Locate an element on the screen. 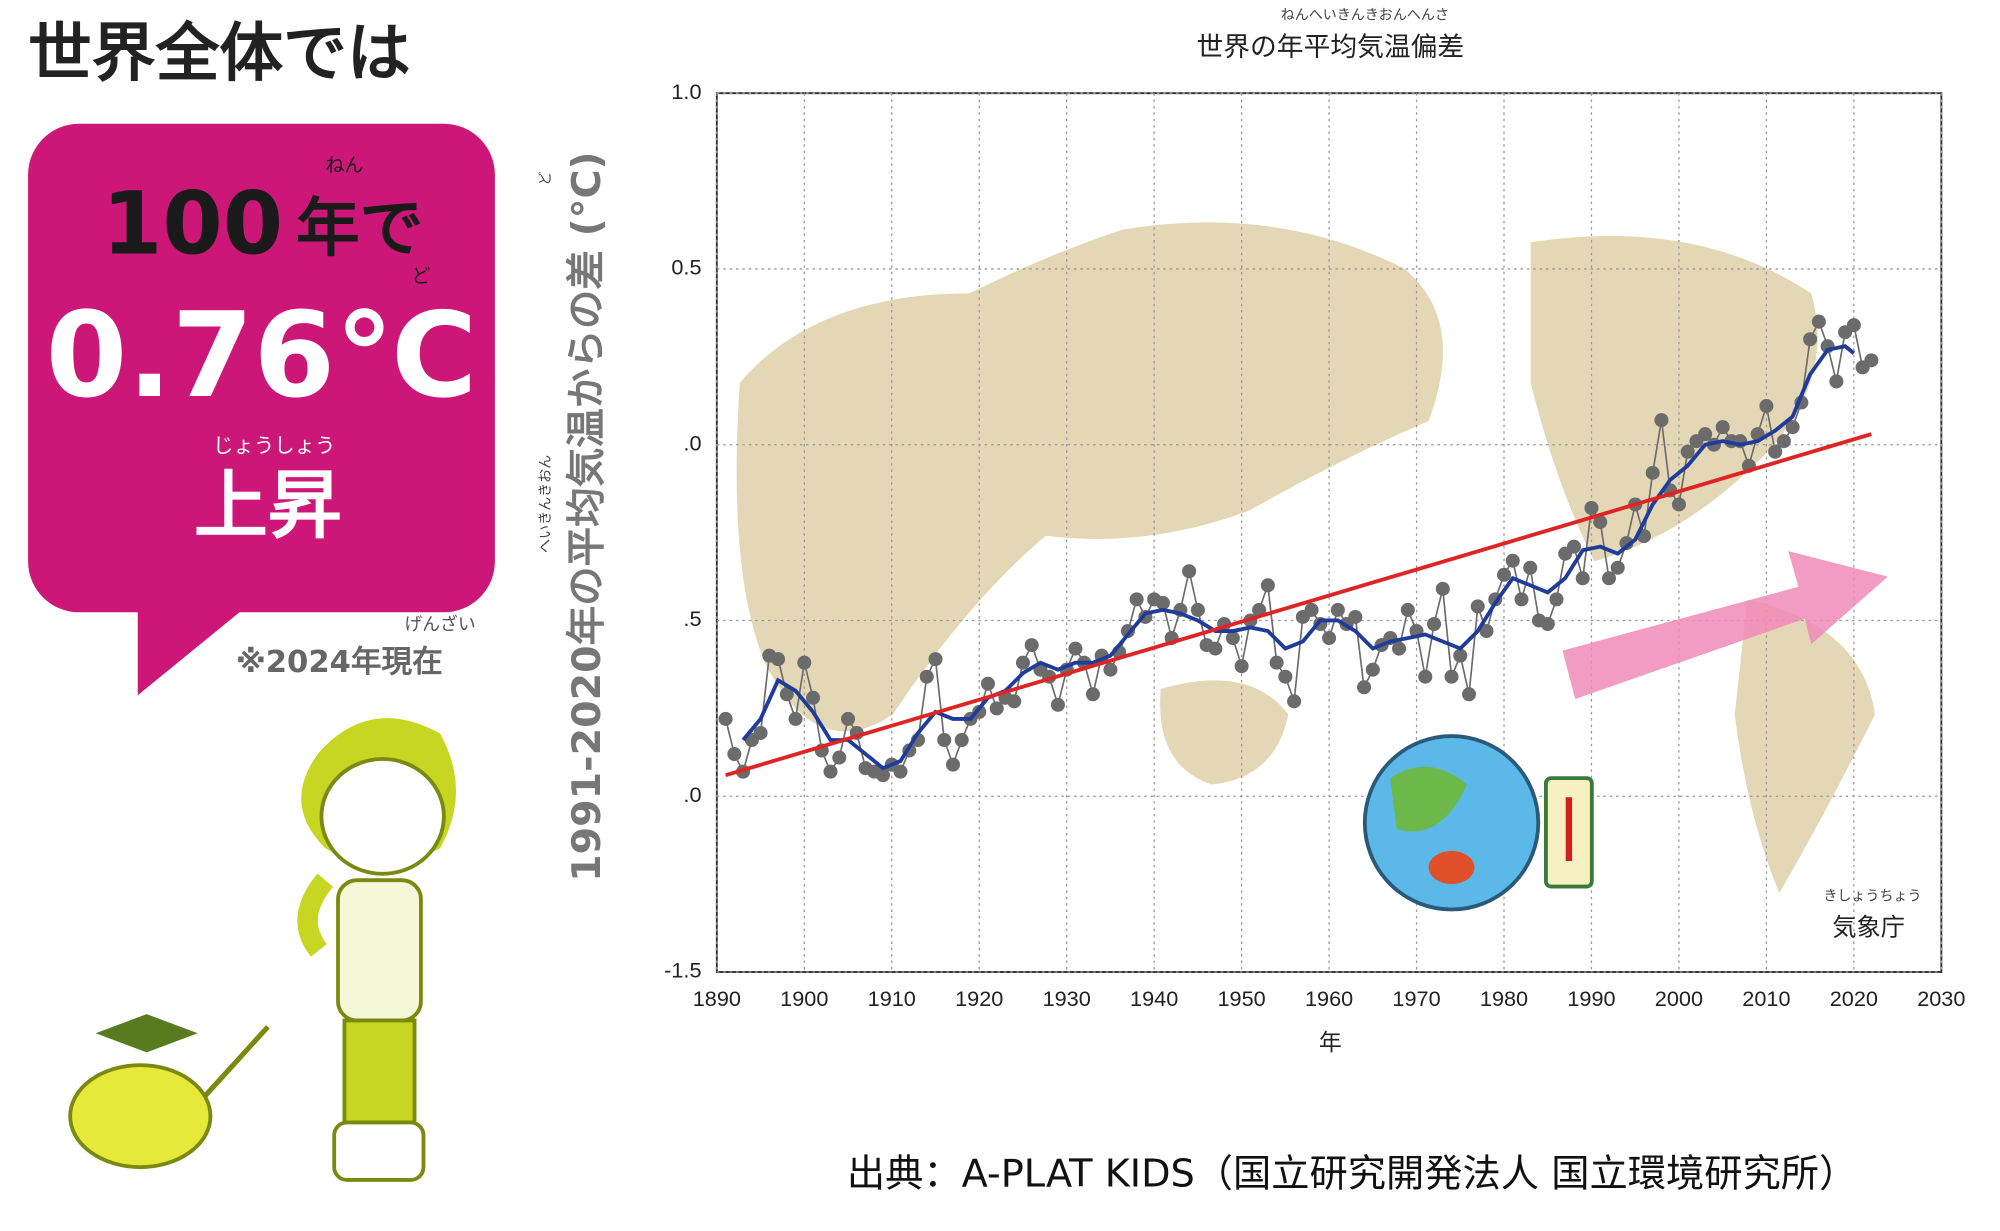 This screenshot has height=1231, width=2000. callout-tail is located at coordinates (196, 647).